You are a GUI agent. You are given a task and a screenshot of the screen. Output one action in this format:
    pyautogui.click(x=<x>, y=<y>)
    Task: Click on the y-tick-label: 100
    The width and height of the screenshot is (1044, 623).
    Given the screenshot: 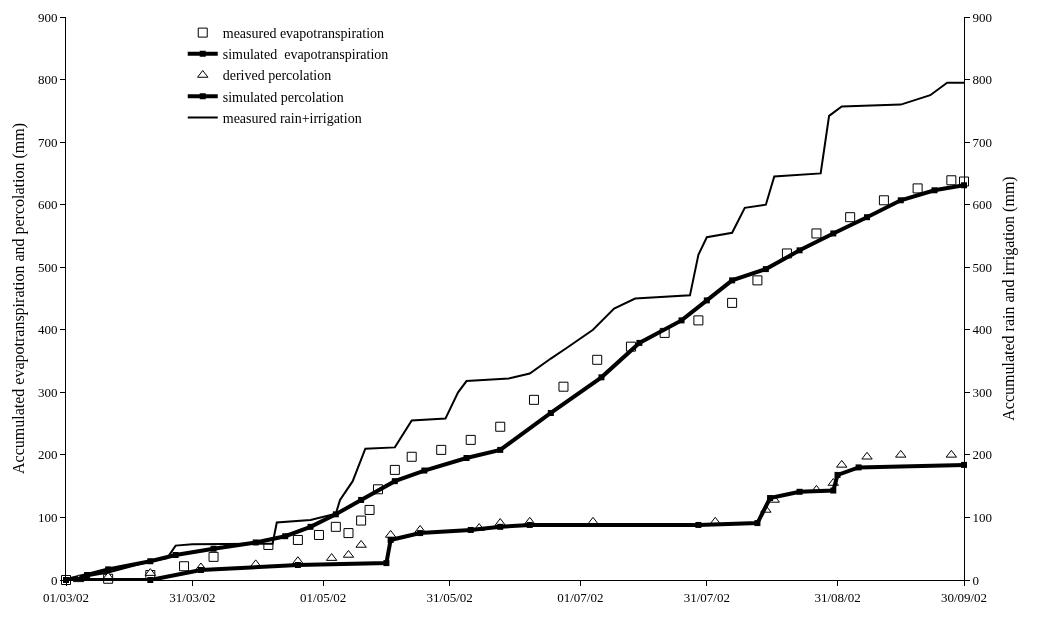 What is the action you would take?
    pyautogui.click(x=47, y=517)
    